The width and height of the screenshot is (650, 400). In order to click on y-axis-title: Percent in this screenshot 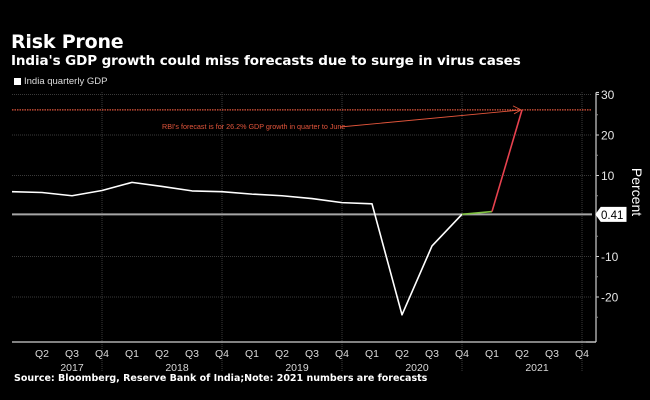, I will do `click(637, 192)`.